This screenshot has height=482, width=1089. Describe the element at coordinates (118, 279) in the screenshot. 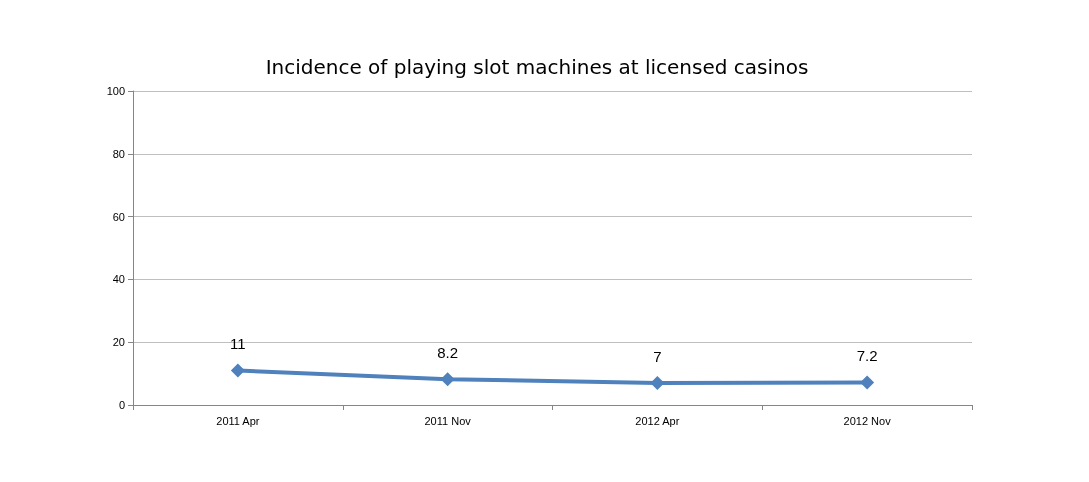

I see `y-tick-label: 40` at that location.